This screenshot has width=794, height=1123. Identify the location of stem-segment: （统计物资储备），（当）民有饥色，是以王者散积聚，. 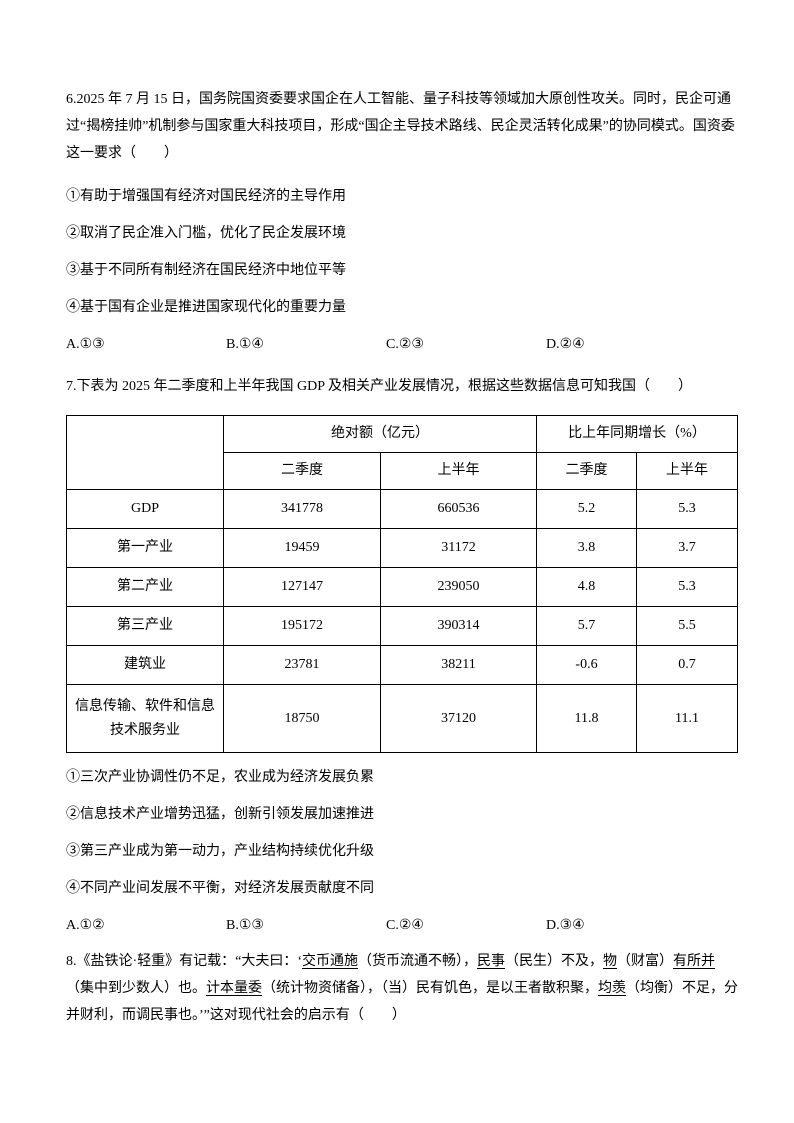
(430, 988).